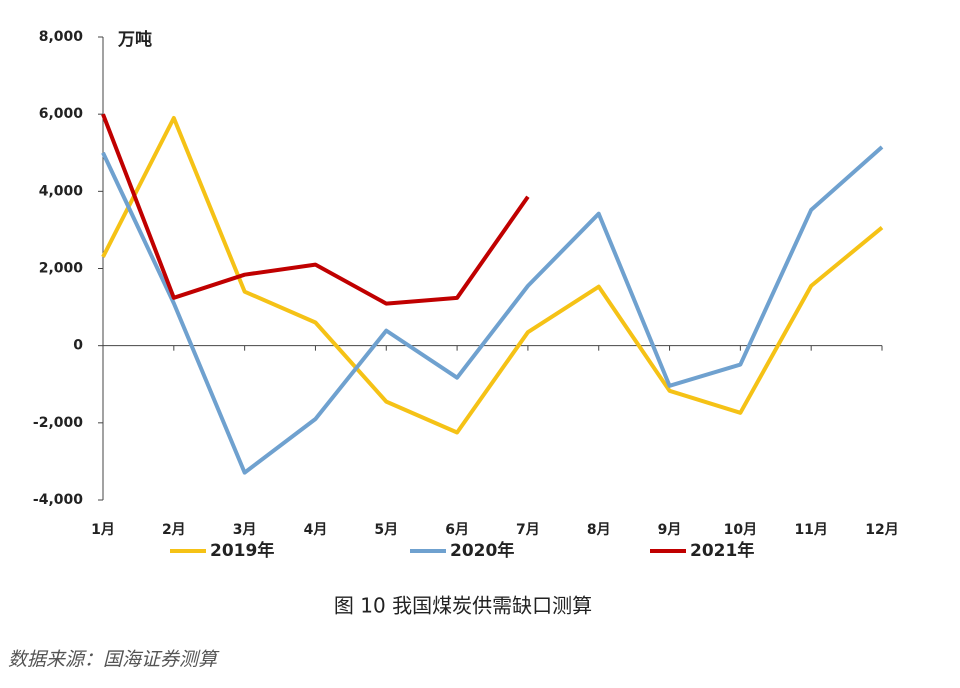 This screenshot has width=960, height=688. Describe the element at coordinates (386, 530) in the screenshot. I see `x-tick-label: 5月` at that location.